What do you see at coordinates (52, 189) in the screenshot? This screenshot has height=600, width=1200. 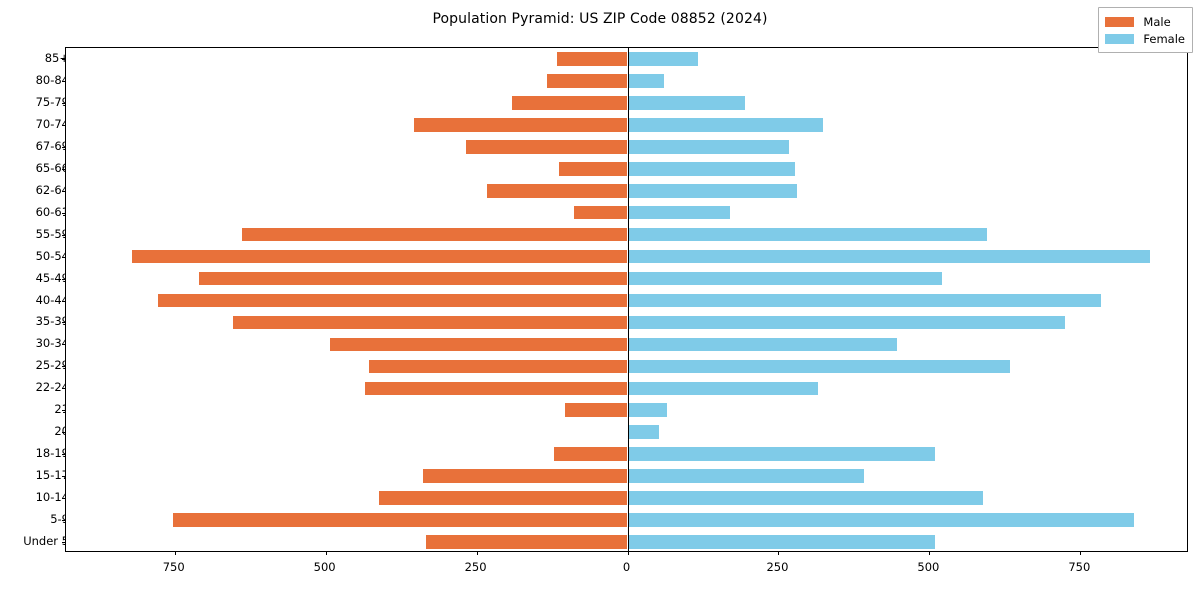 I see `y-axis-label: 62-64` at bounding box center [52, 189].